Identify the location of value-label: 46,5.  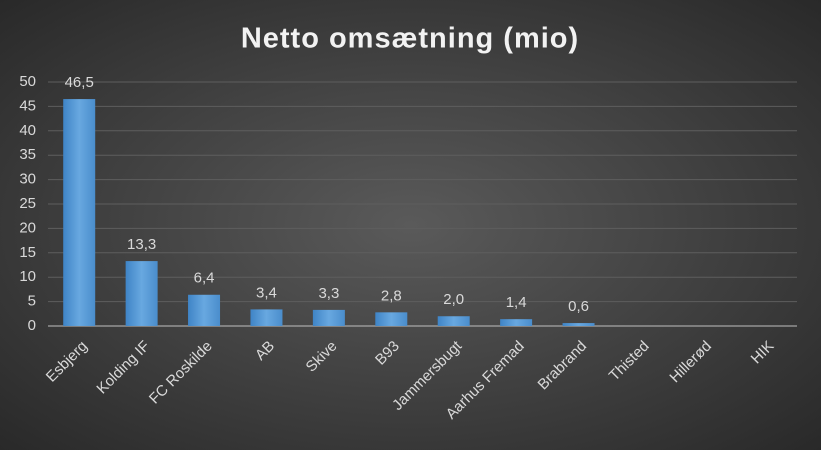
(79, 82).